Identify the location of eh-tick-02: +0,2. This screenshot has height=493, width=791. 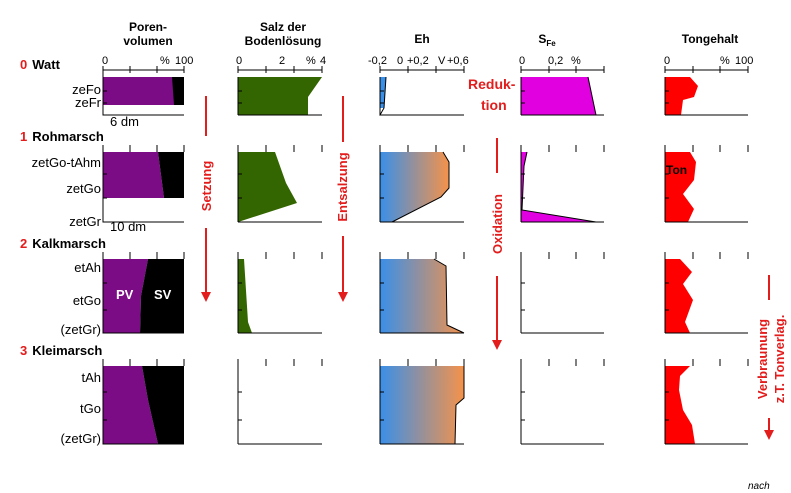
(418, 61).